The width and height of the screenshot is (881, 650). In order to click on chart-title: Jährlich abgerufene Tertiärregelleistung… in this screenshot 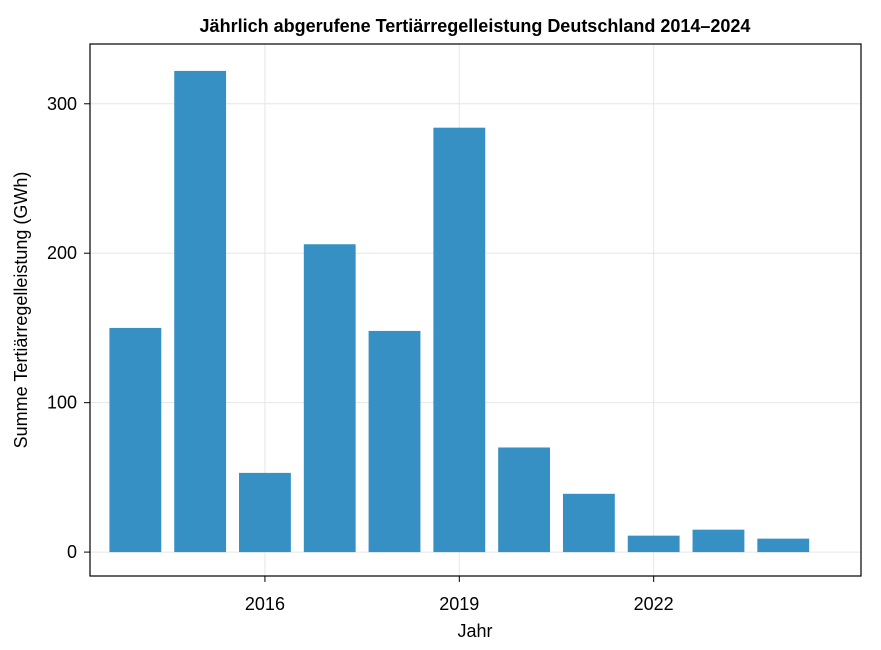, I will do `click(475, 26)`.